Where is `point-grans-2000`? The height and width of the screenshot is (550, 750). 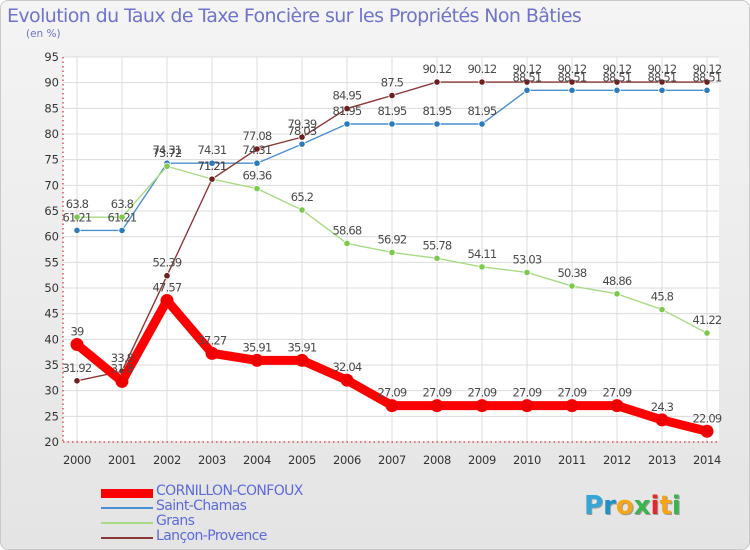
point-grans-2000 is located at coordinates (77, 217).